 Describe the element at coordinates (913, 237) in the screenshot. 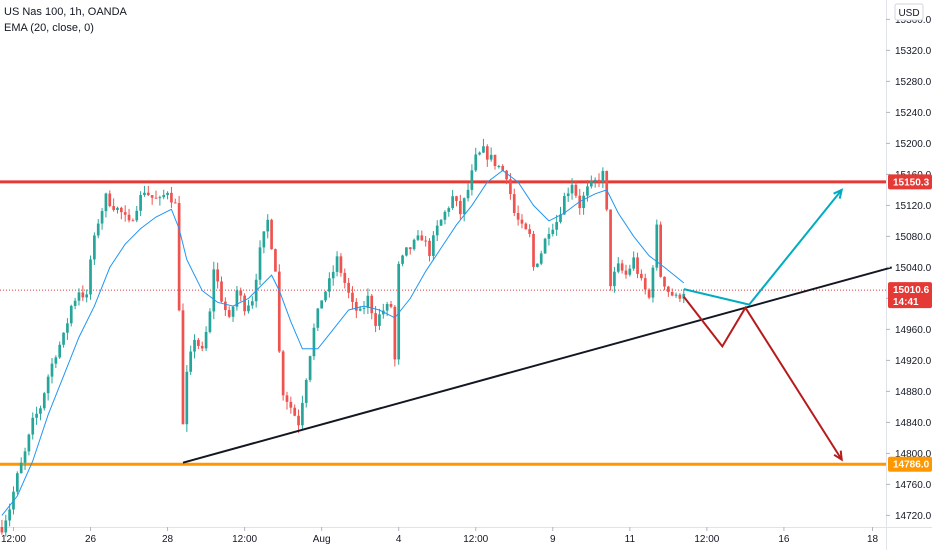

I see `price-tick-label: 15080.0` at that location.